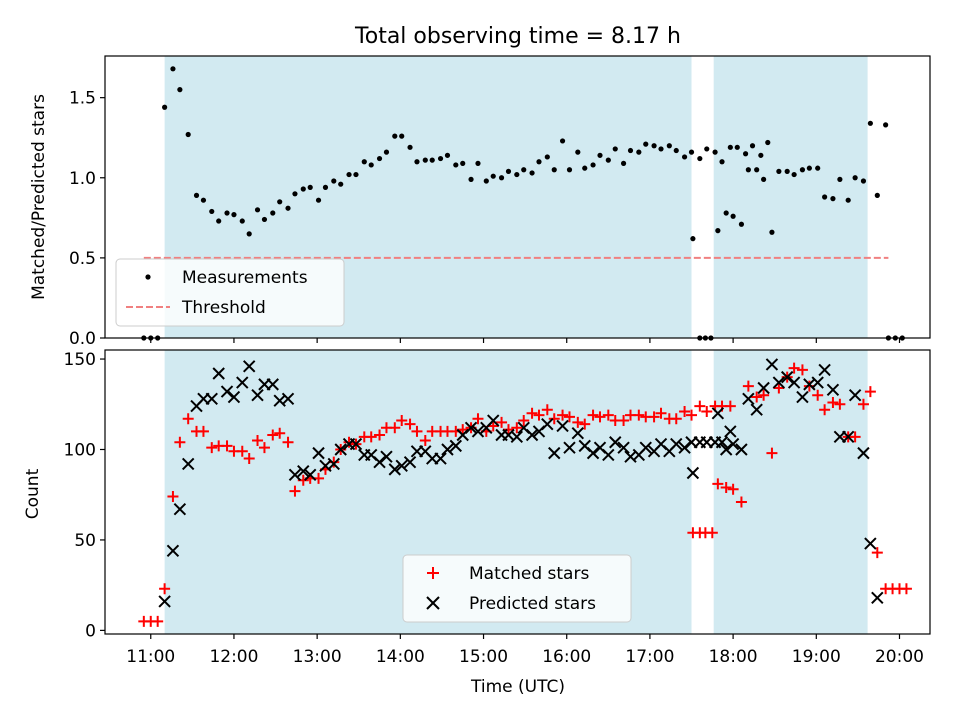 Image resolution: width=960 pixels, height=724 pixels. Describe the element at coordinates (433, 603) in the screenshot. I see `legend-predicted-marker` at that location.